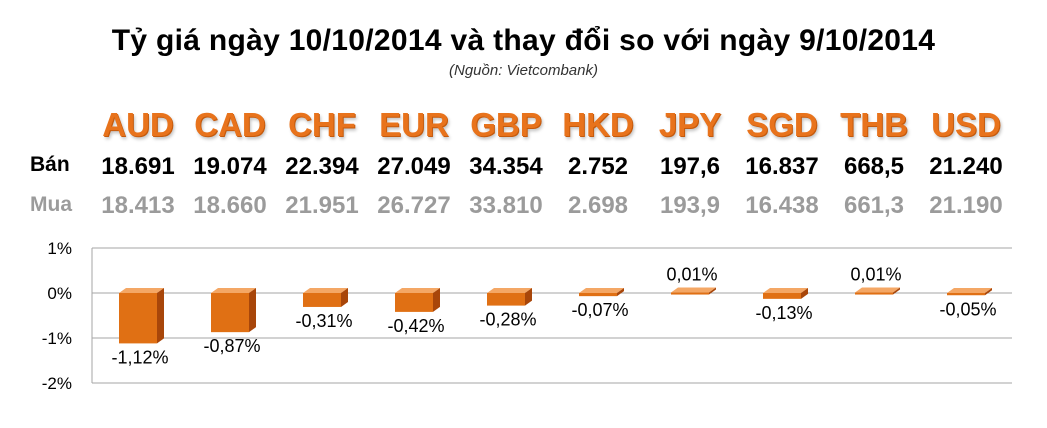  I want to click on bar-side-gbp, so click(528, 297).